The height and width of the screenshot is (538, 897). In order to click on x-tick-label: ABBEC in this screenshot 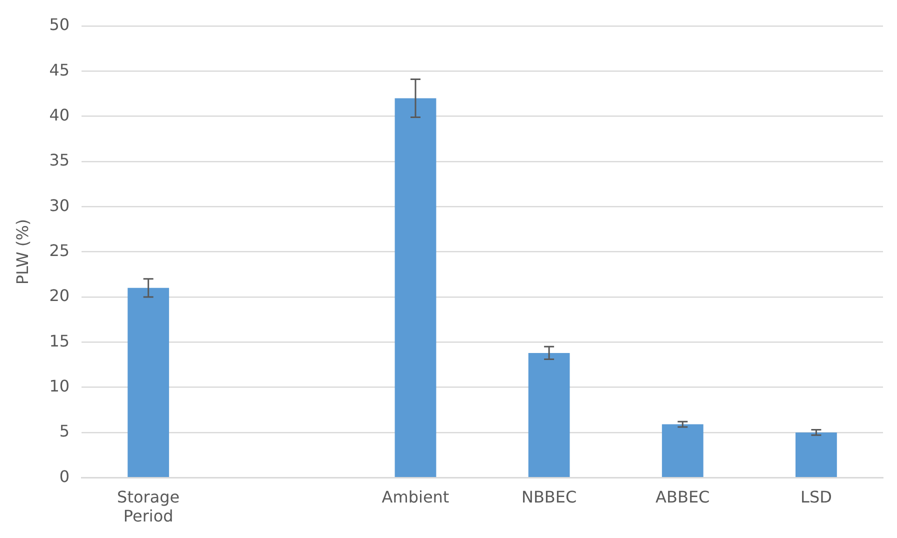, I will do `click(683, 496)`.